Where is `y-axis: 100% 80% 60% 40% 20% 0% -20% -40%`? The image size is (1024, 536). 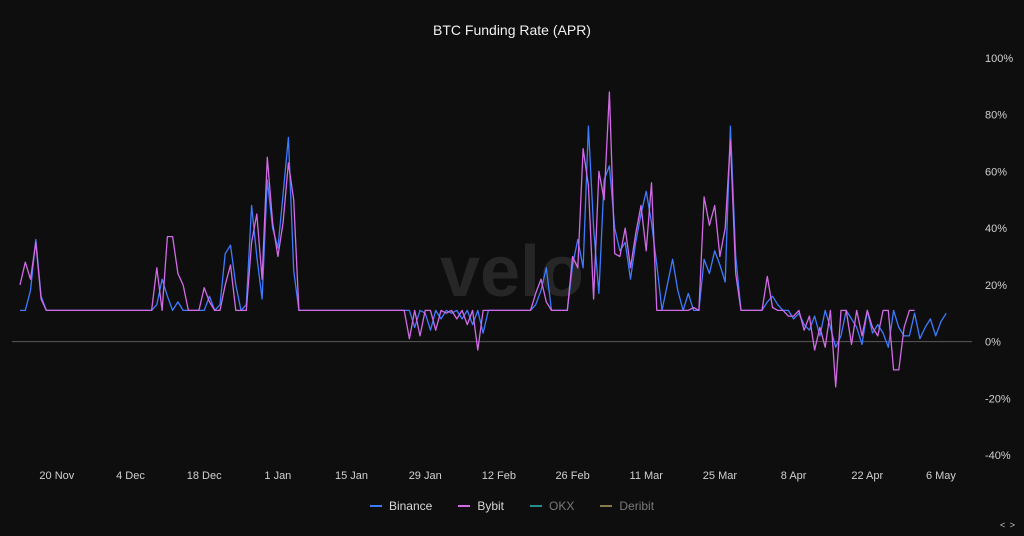 y-axis: 100% 80% 60% 40% 20% 0% -20% -40% is located at coordinates (999, 257).